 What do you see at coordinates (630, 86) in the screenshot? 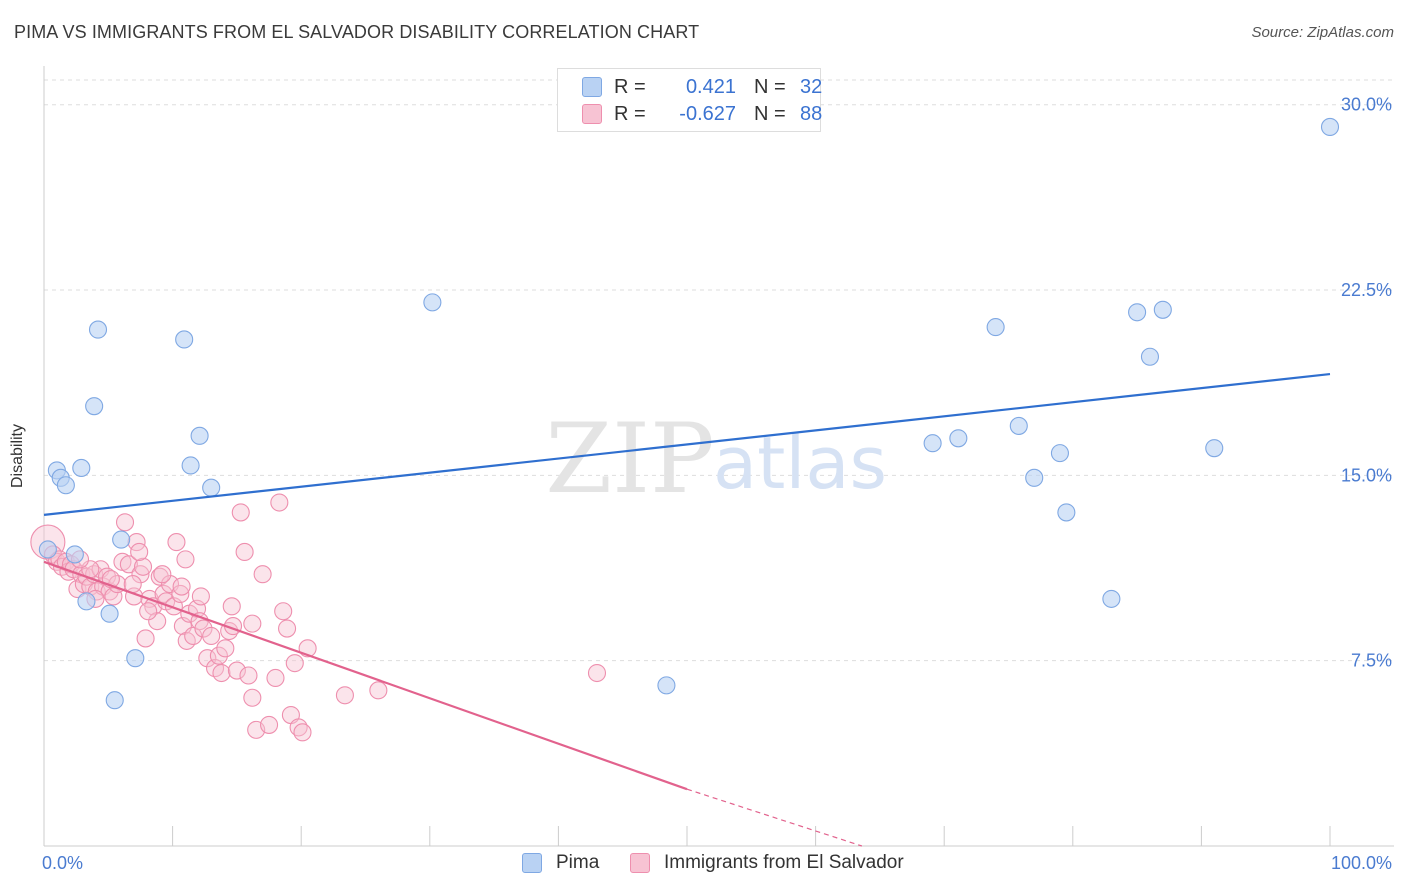
I see `pima-r-label: R =` at bounding box center [630, 86].